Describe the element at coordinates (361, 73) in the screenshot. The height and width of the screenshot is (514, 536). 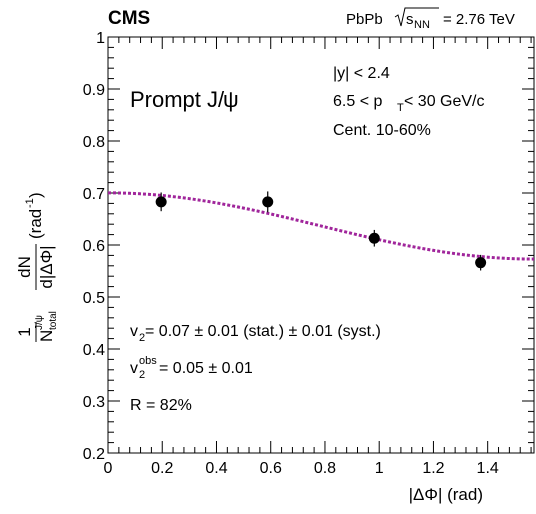
I see `rapidity-cut-label: |y| < 2.4` at that location.